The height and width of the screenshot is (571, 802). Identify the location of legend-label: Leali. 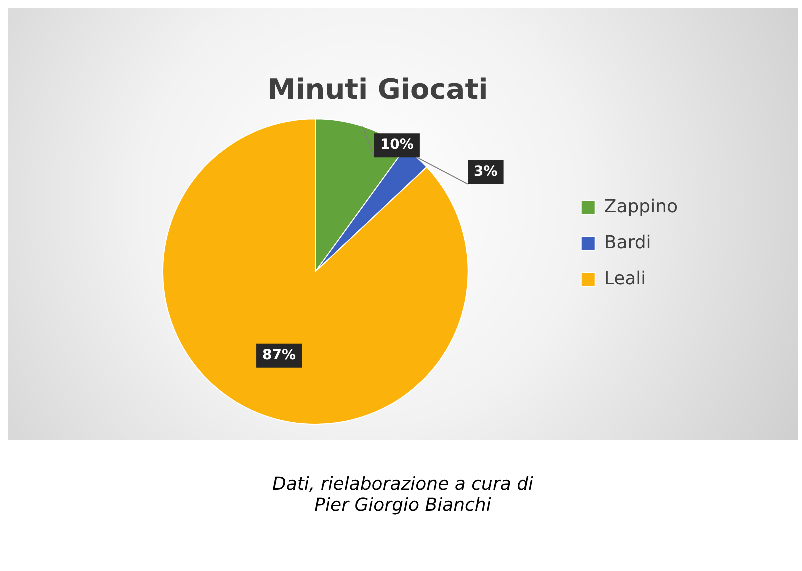
(625, 279).